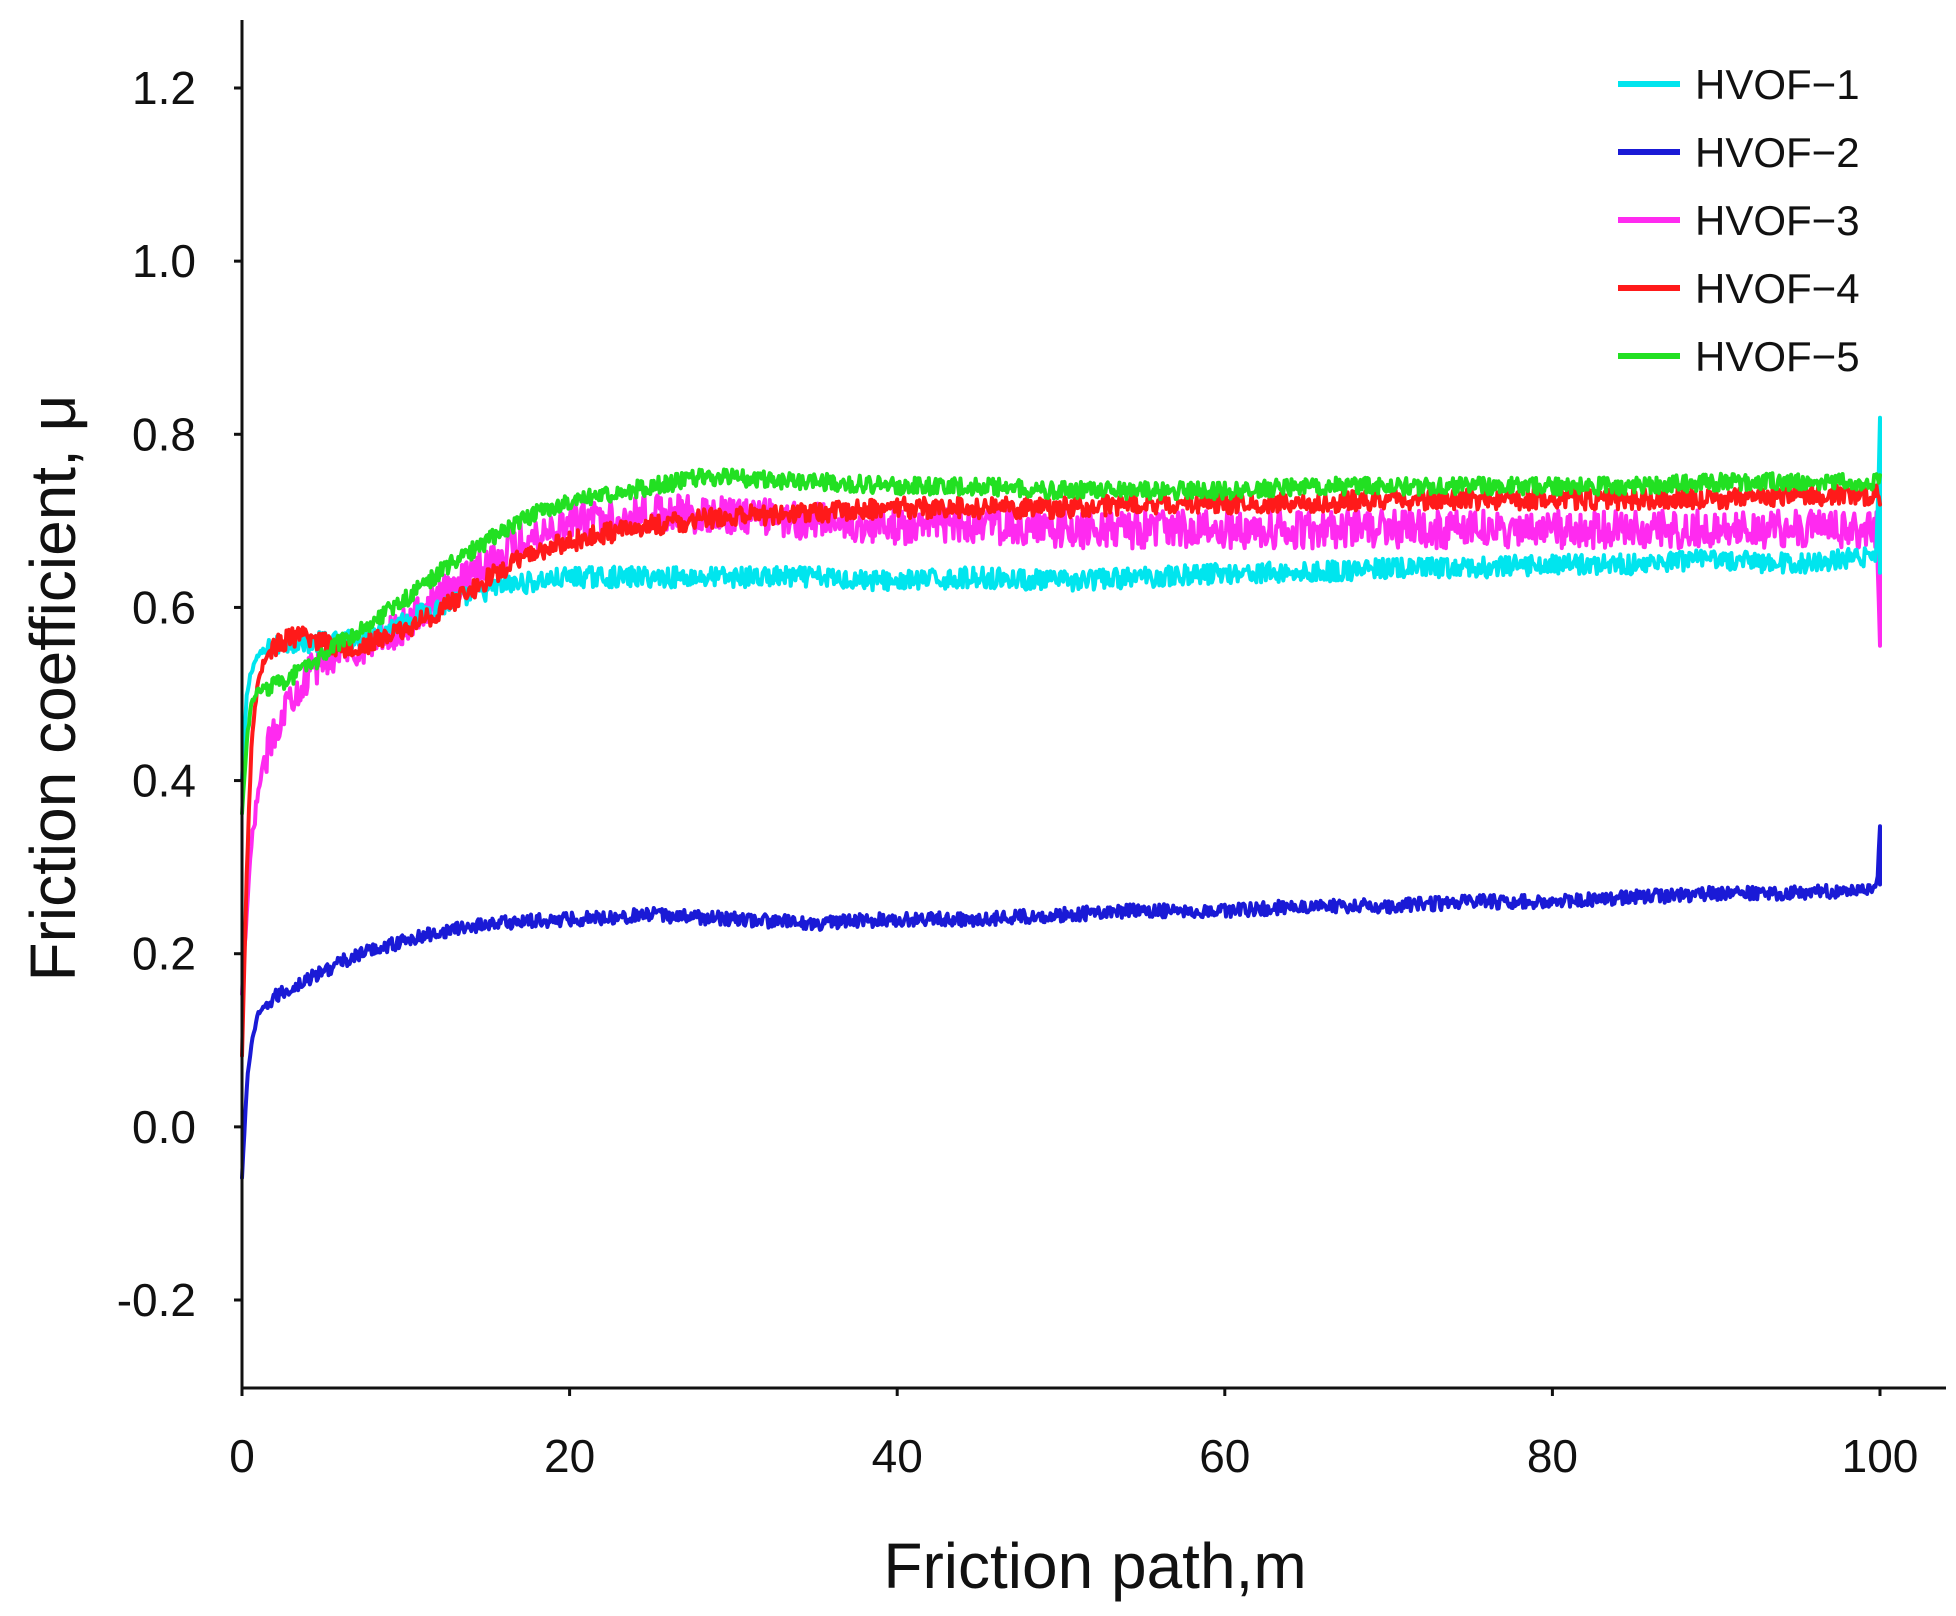 The width and height of the screenshot is (1956, 1616). What do you see at coordinates (164, 261) in the screenshot?
I see `y-tick-label: 1.0` at bounding box center [164, 261].